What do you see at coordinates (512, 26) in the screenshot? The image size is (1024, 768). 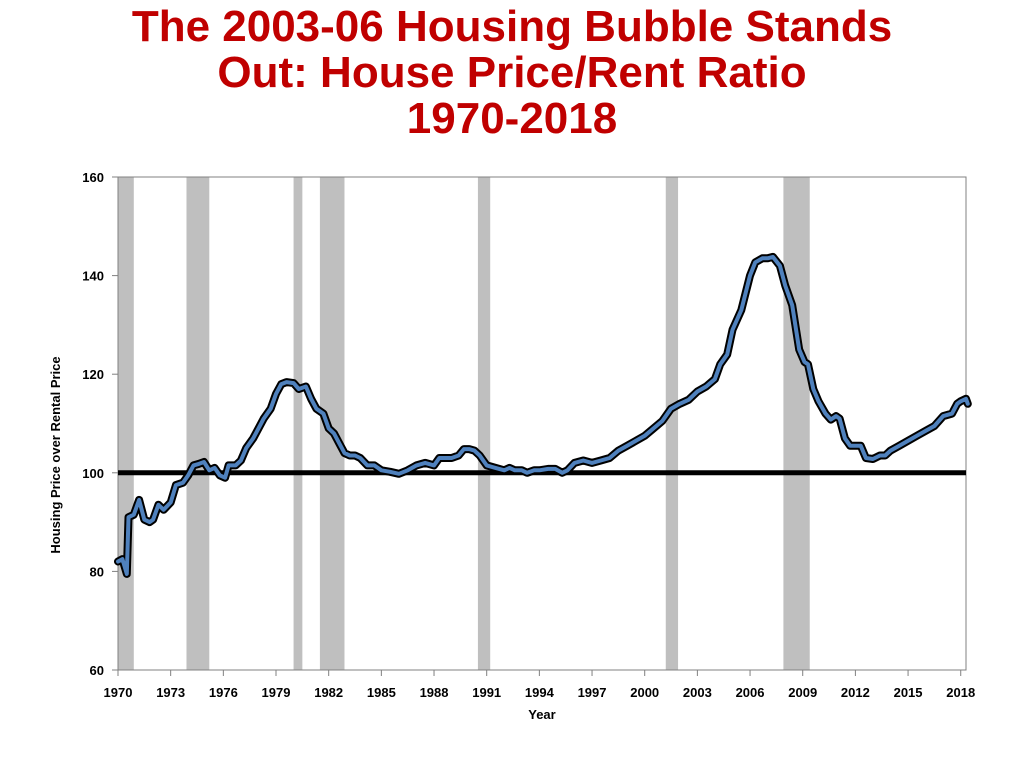 I see `chart-title-line-1: The 2003-06 Housing Bubble Stands` at bounding box center [512, 26].